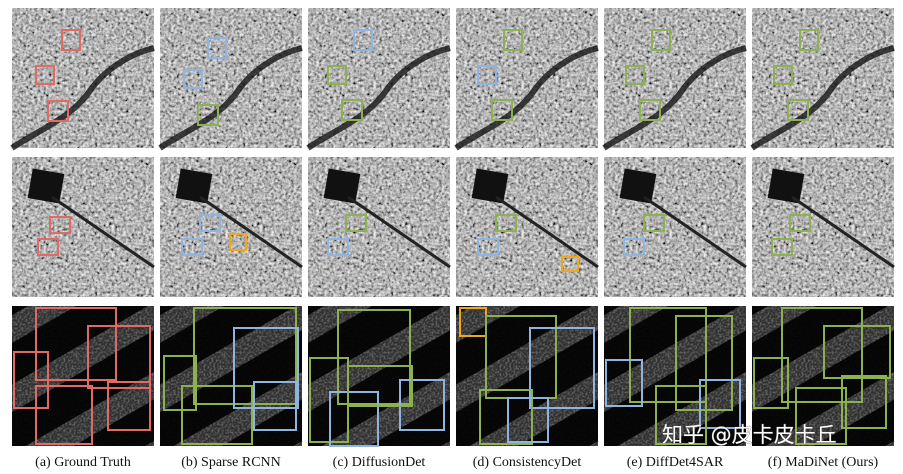 Image resolution: width=903 pixels, height=474 pixels. What do you see at coordinates (675, 462) in the screenshot?
I see `caption: (e) DiffDet4SAR` at bounding box center [675, 462].